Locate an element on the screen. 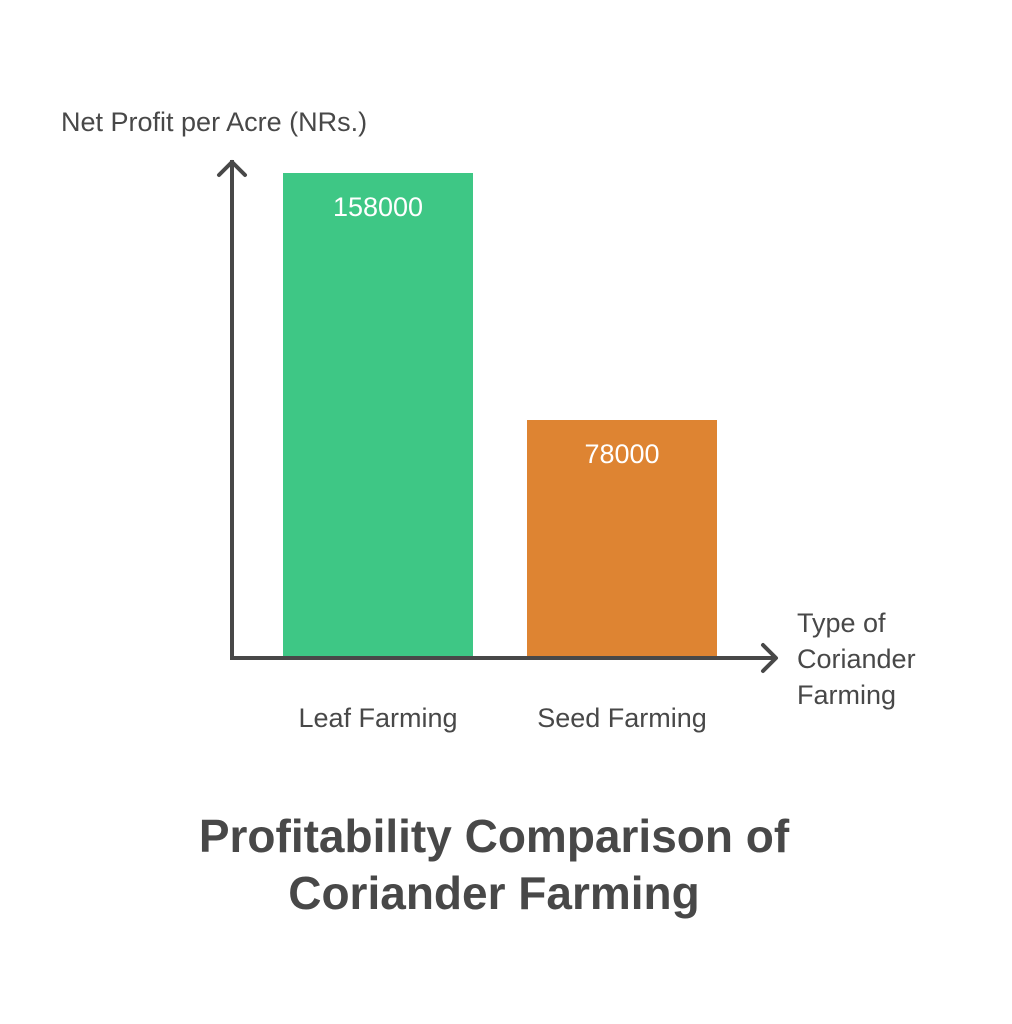 This screenshot has width=1012, height=1024. x-axis-label: Type of Coriander Farming is located at coordinates (897, 659).